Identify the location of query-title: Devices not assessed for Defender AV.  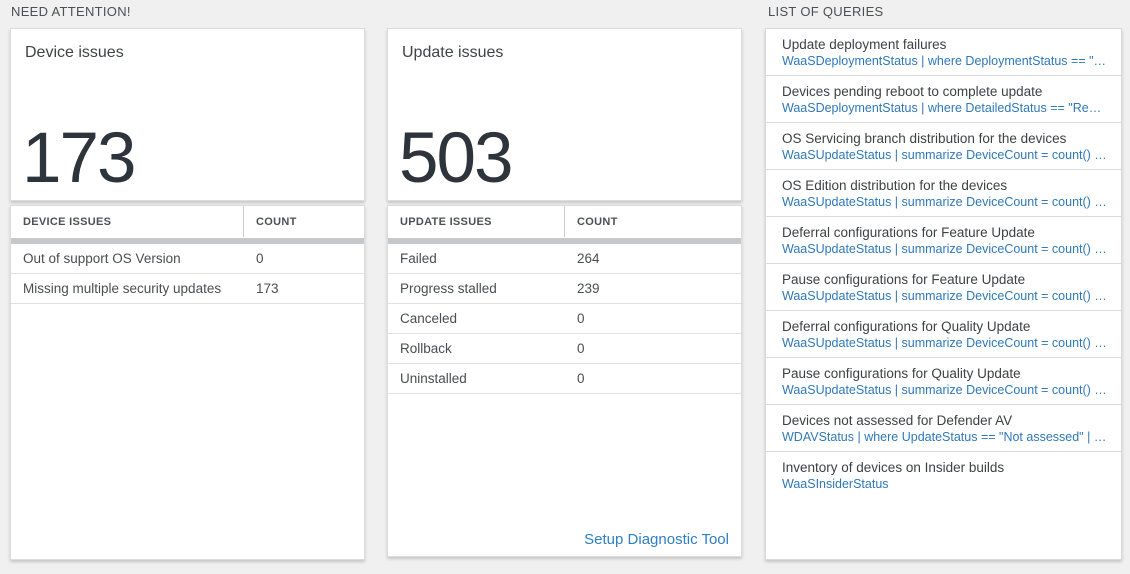
(897, 420).